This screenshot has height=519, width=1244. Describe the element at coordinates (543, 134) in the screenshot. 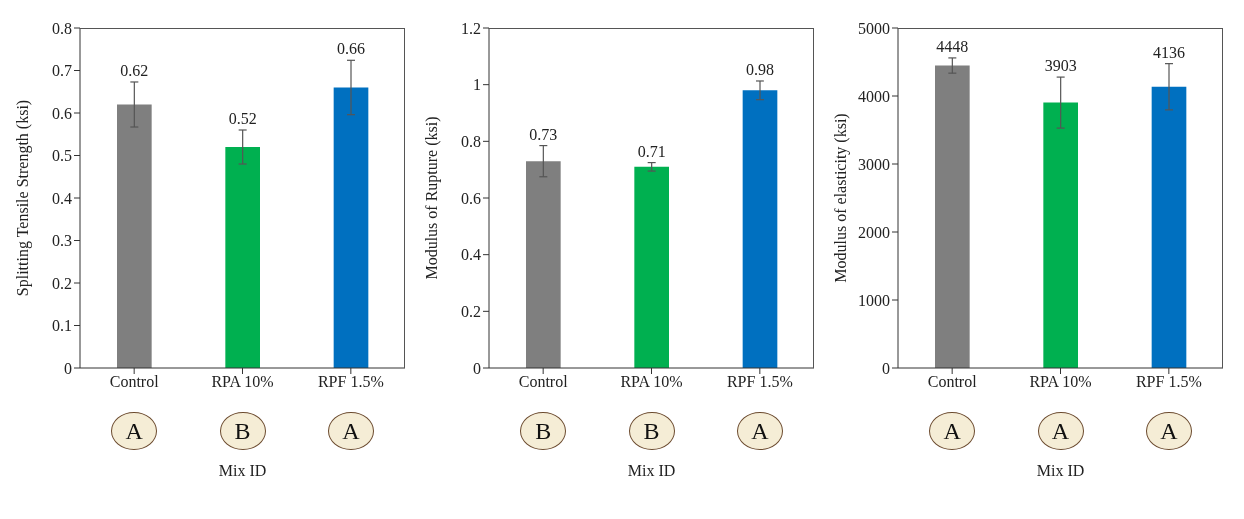

I see `data-label: 0.73` at that location.